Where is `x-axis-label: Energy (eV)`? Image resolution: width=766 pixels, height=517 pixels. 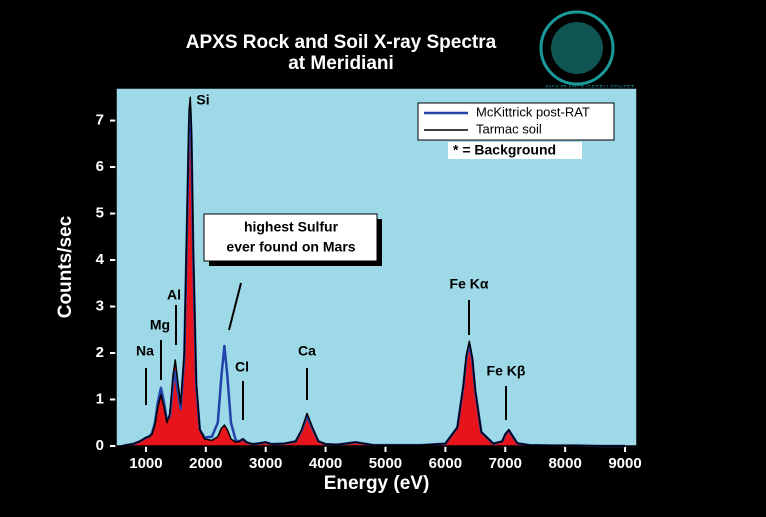 x-axis-label: Energy (eV) is located at coordinates (377, 483).